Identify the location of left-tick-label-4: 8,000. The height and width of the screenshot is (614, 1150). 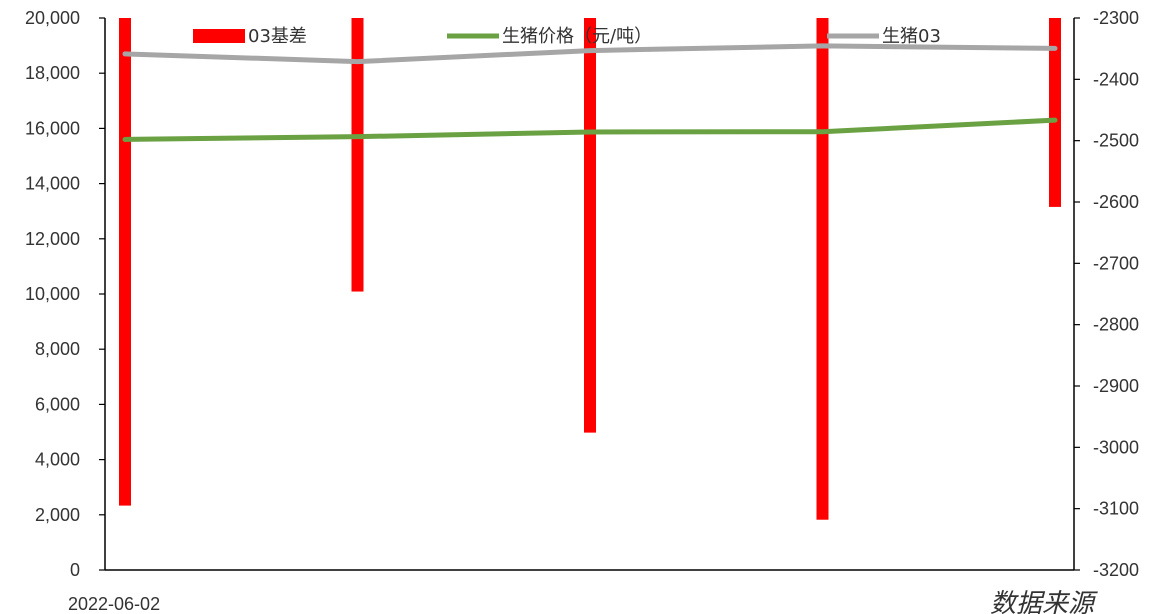
(57, 349).